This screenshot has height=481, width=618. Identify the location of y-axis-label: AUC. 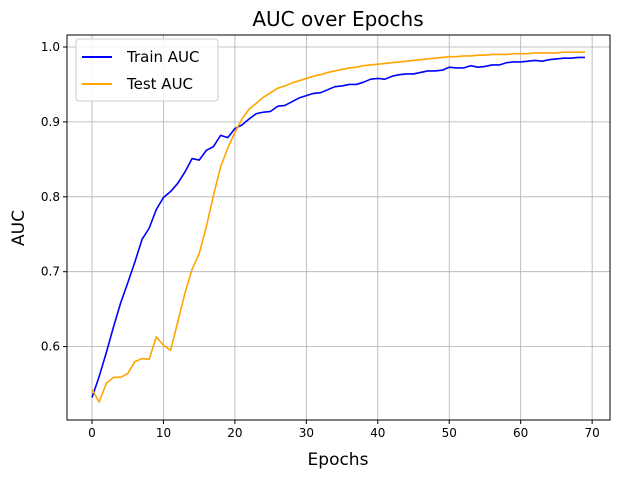
(19, 228).